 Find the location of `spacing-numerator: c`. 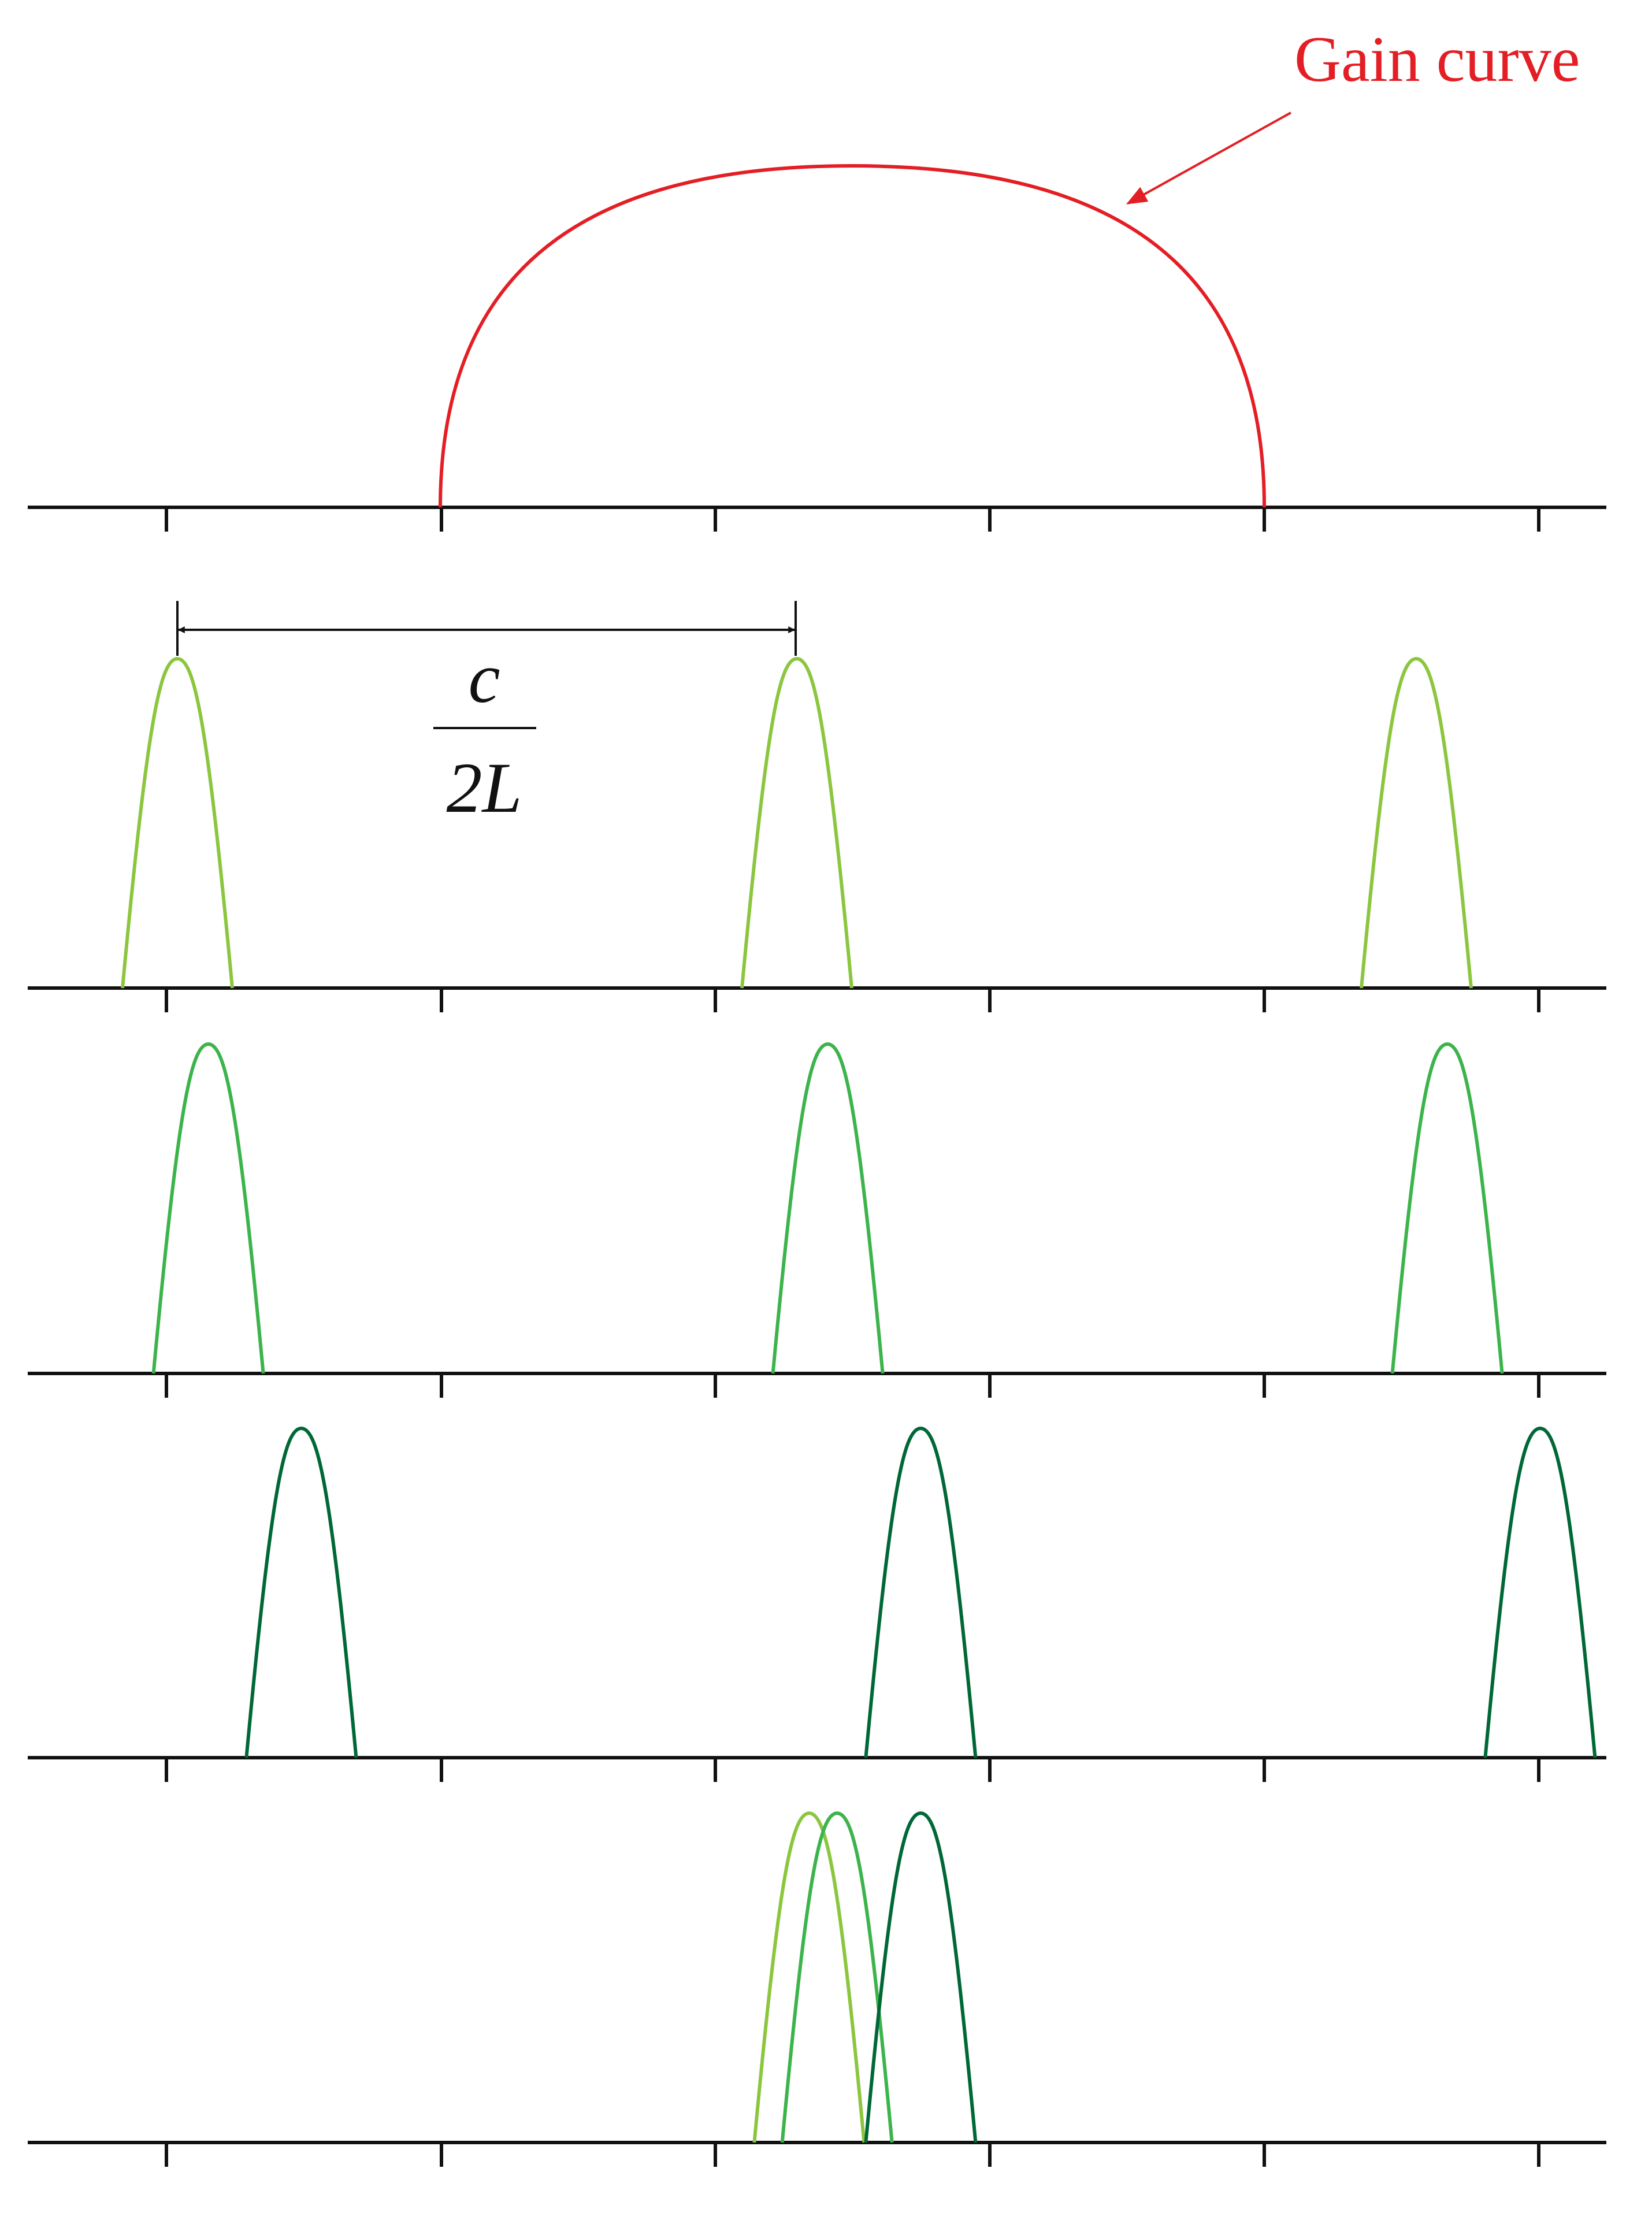

spacing-numerator: c is located at coordinates (484, 678).